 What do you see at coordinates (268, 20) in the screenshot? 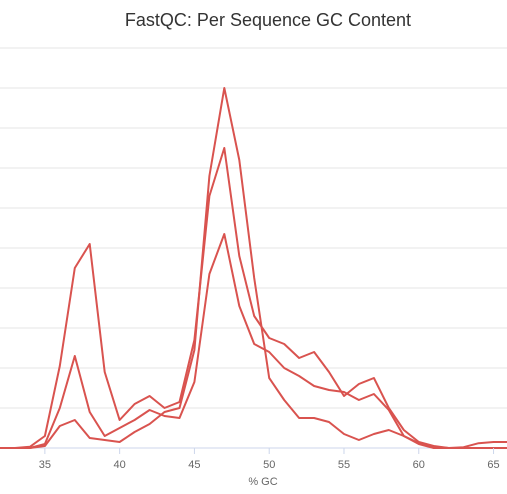
I see `chart-title: FastQC: Per Sequence GC Content` at bounding box center [268, 20].